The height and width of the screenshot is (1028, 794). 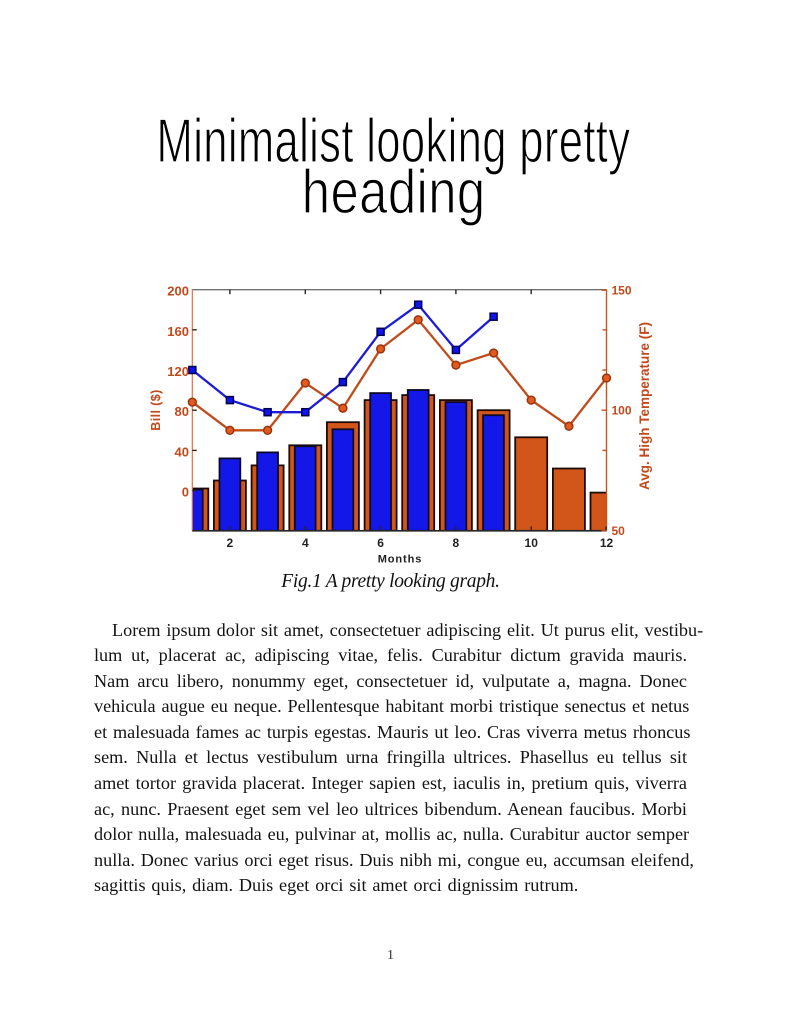 What do you see at coordinates (156, 409) in the screenshot?
I see `svg-text: Bill ($)` at bounding box center [156, 409].